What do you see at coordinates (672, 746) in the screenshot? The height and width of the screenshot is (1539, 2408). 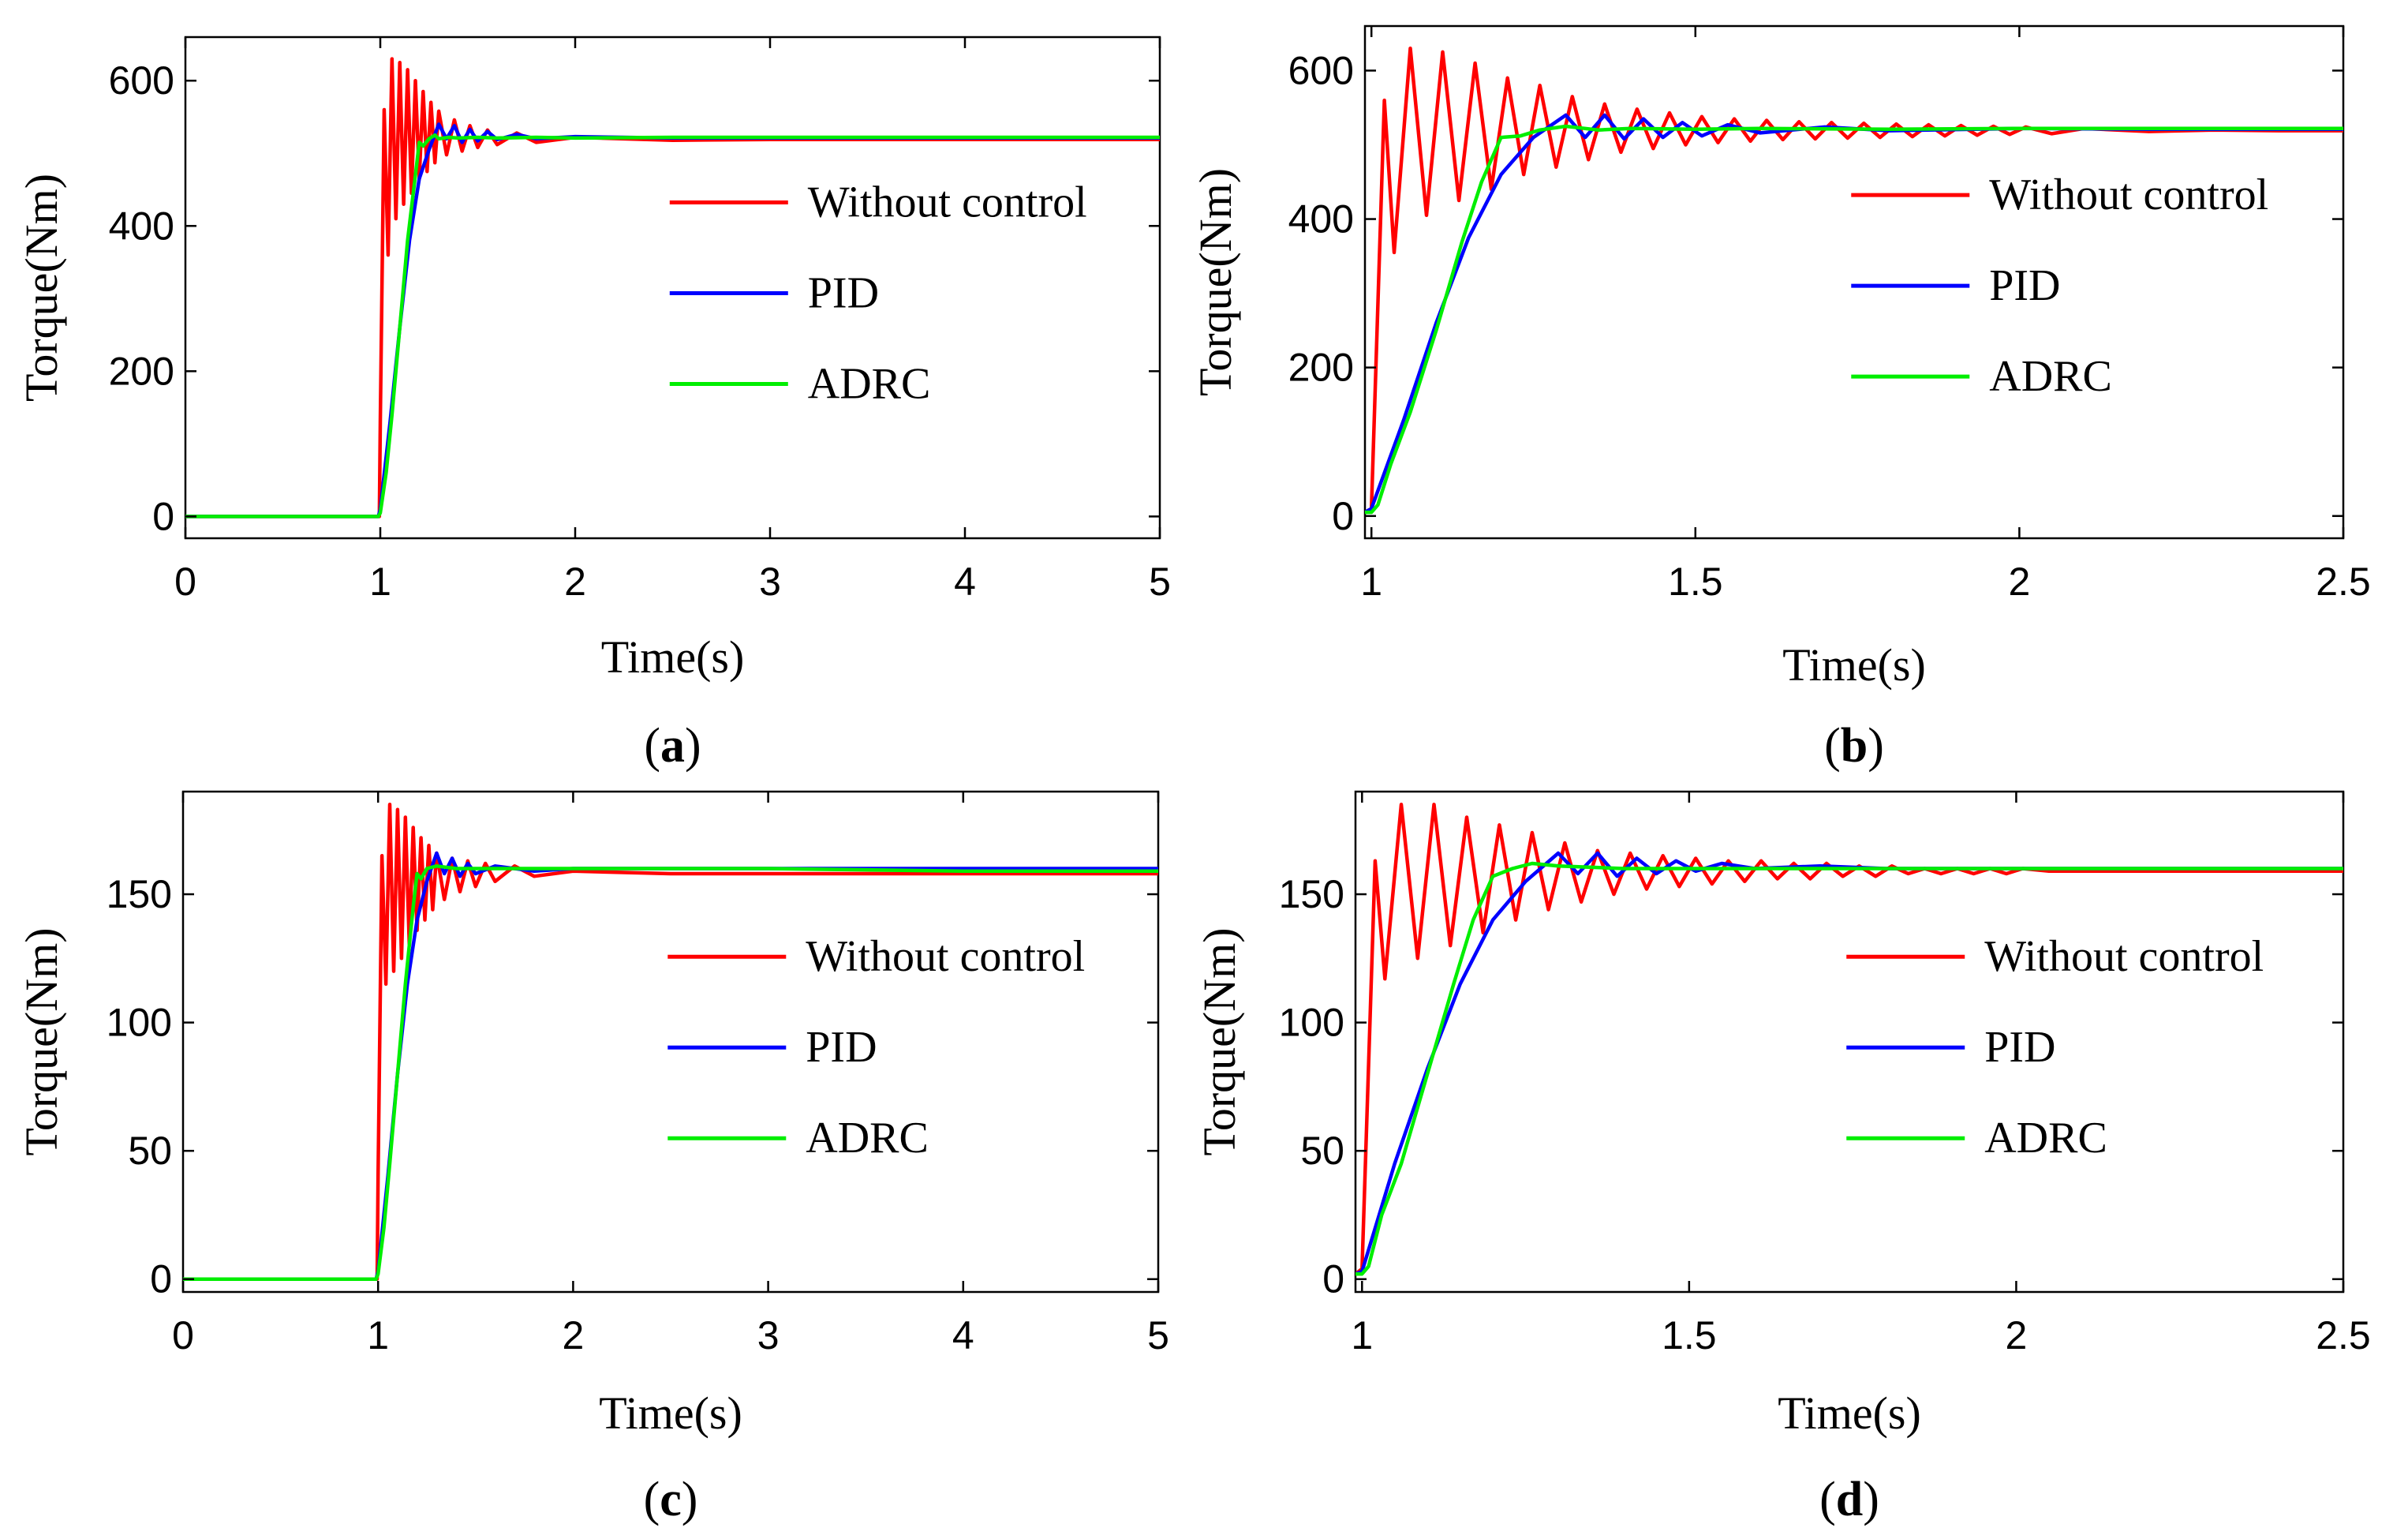 I see `panel-caption: (a)` at bounding box center [672, 746].